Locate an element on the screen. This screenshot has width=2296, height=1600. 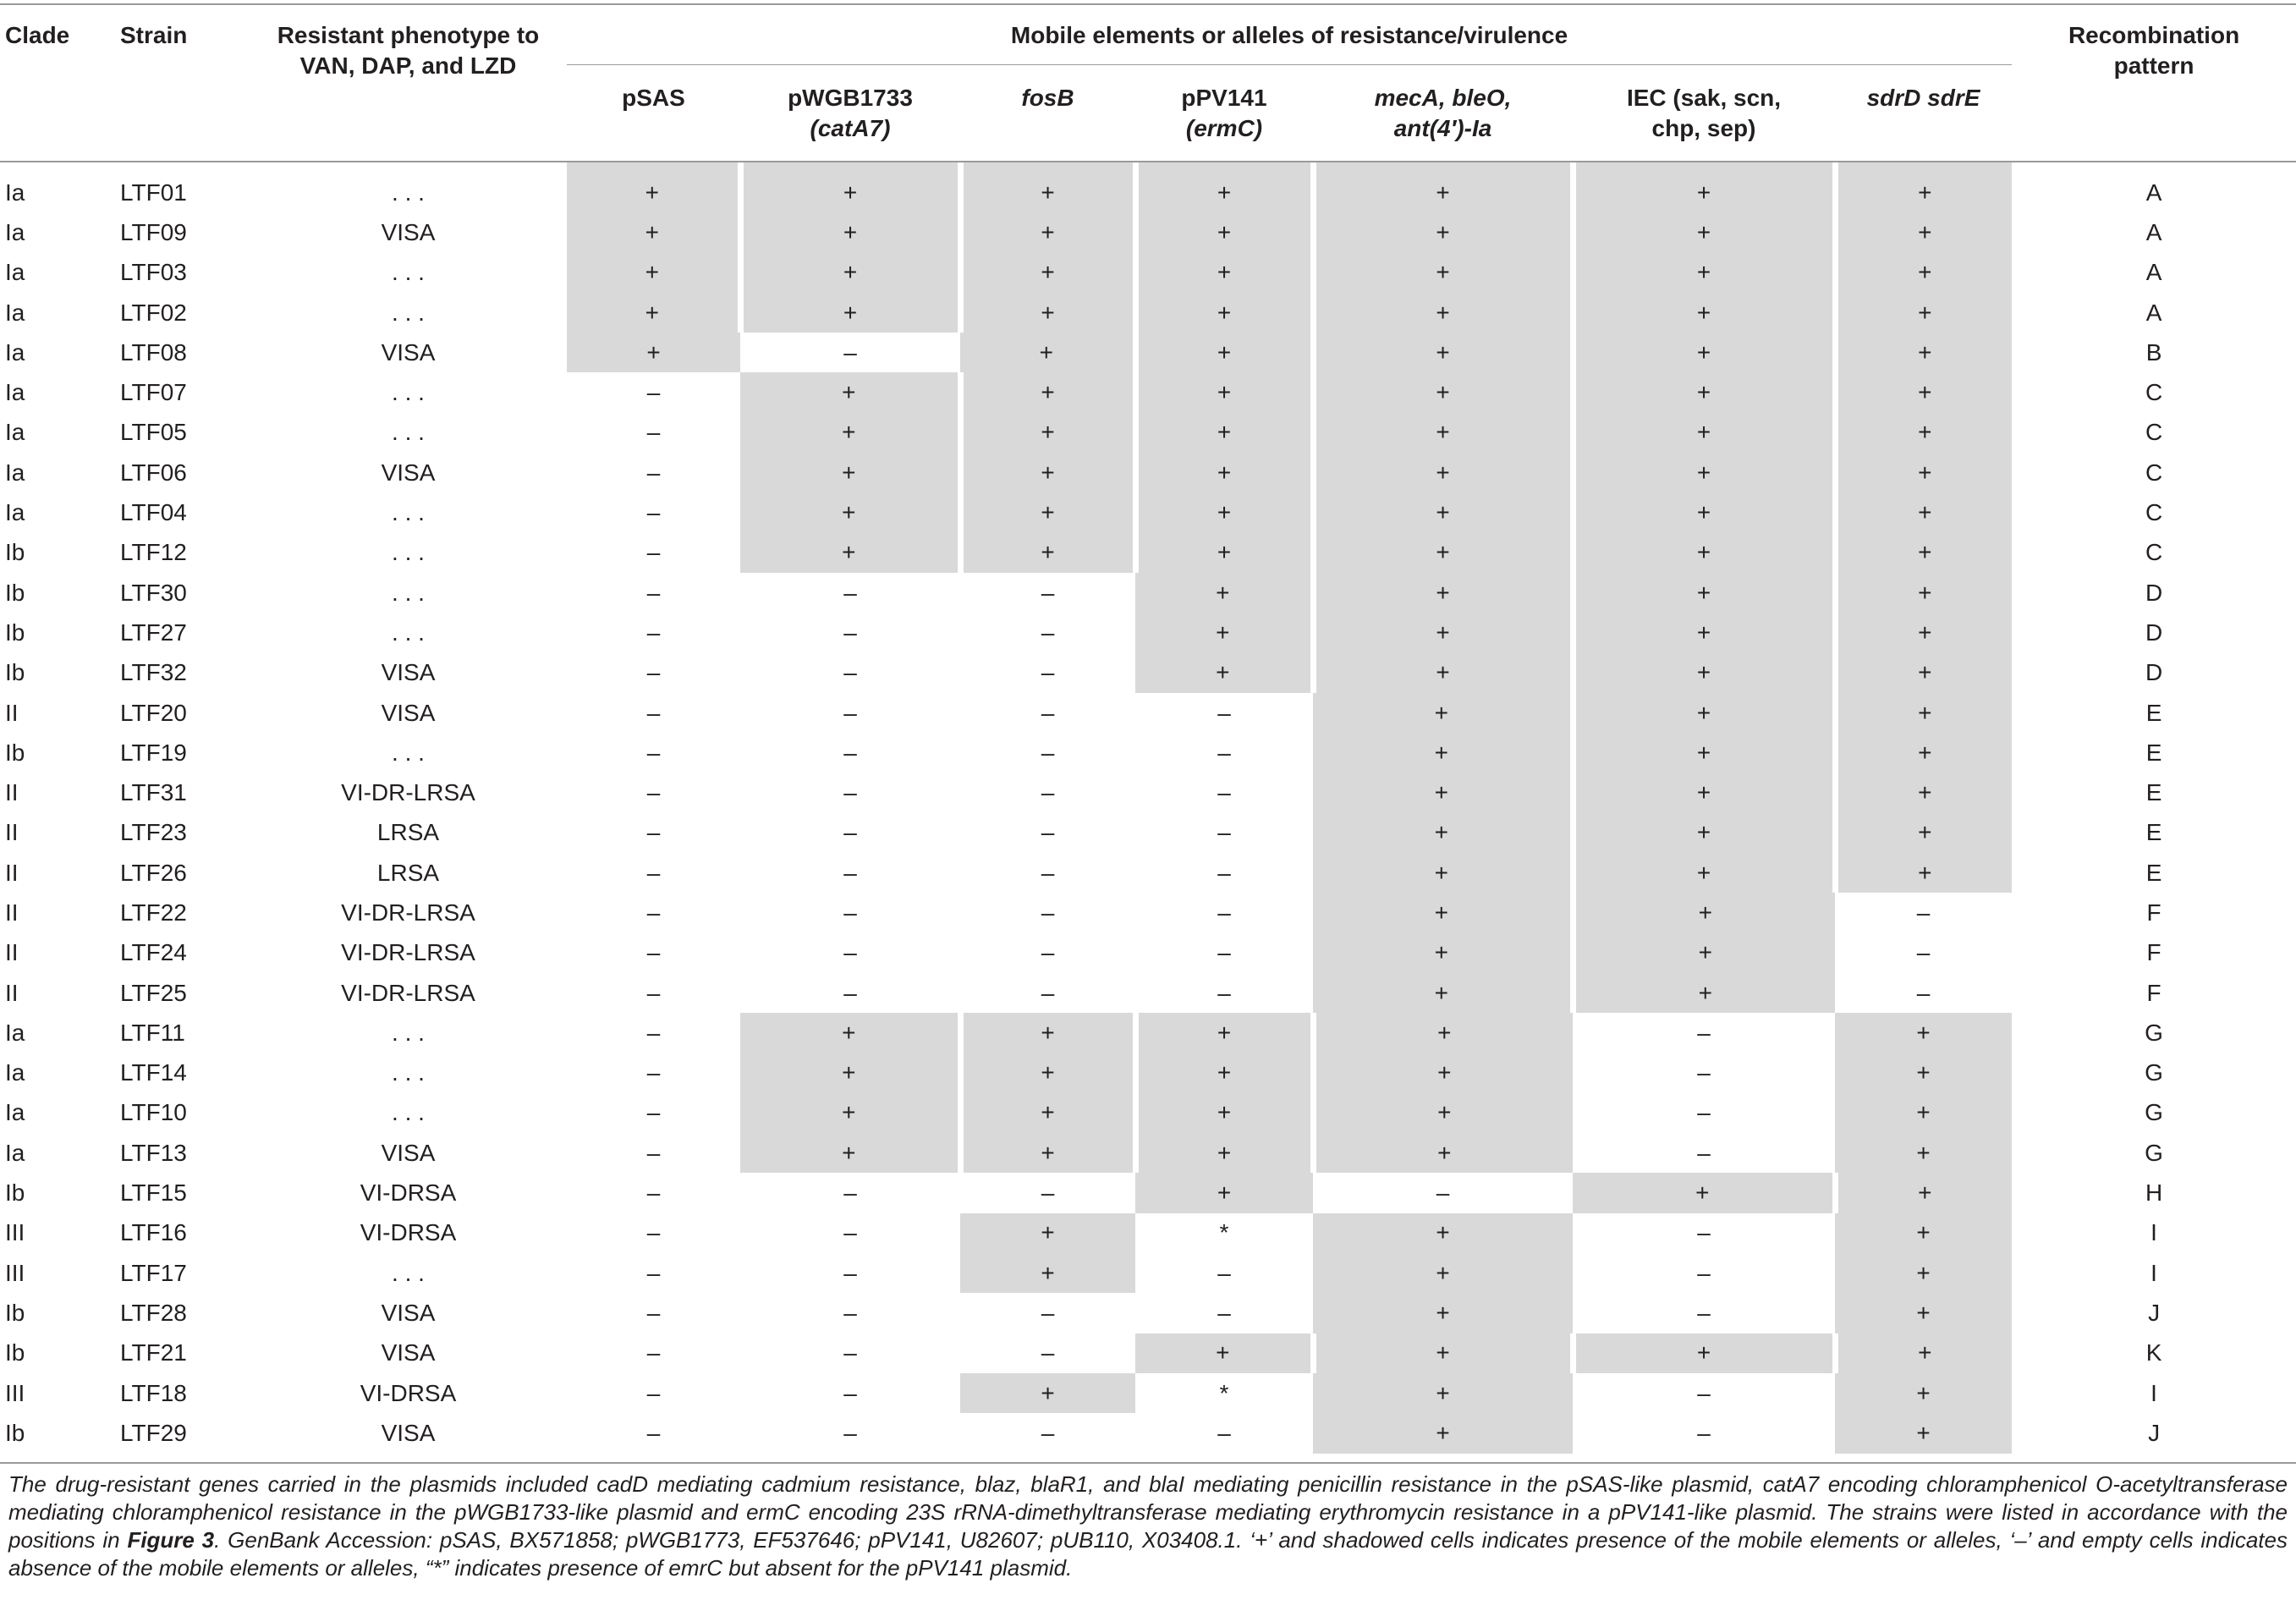
clade-cell: Ib is located at coordinates (15, 552).